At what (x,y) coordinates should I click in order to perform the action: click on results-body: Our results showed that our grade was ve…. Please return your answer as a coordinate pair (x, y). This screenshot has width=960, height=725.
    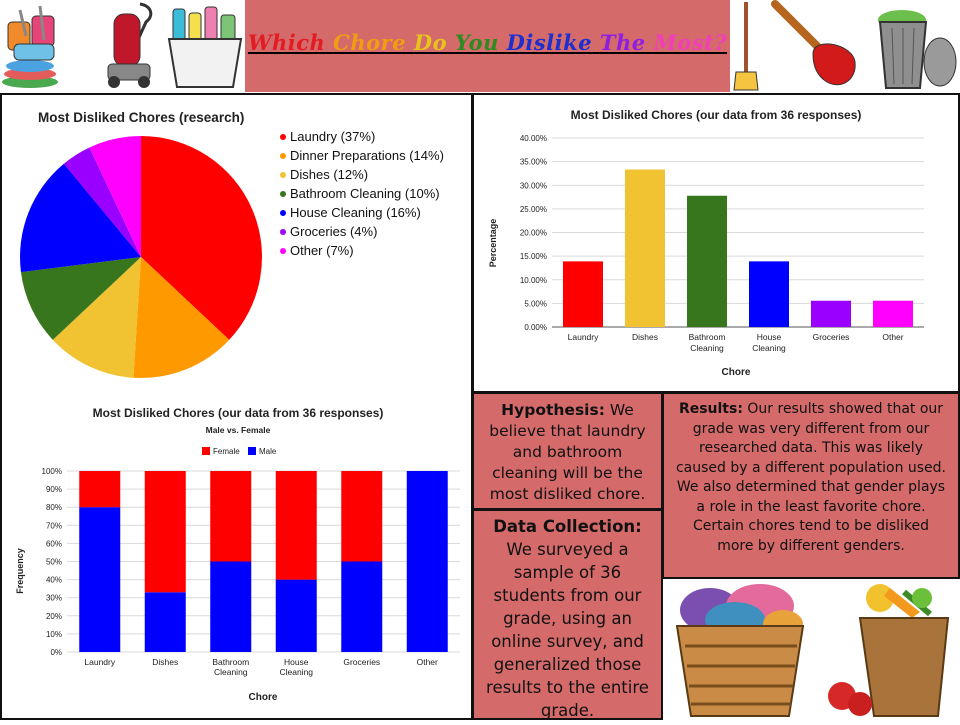
    Looking at the image, I should click on (811, 477).